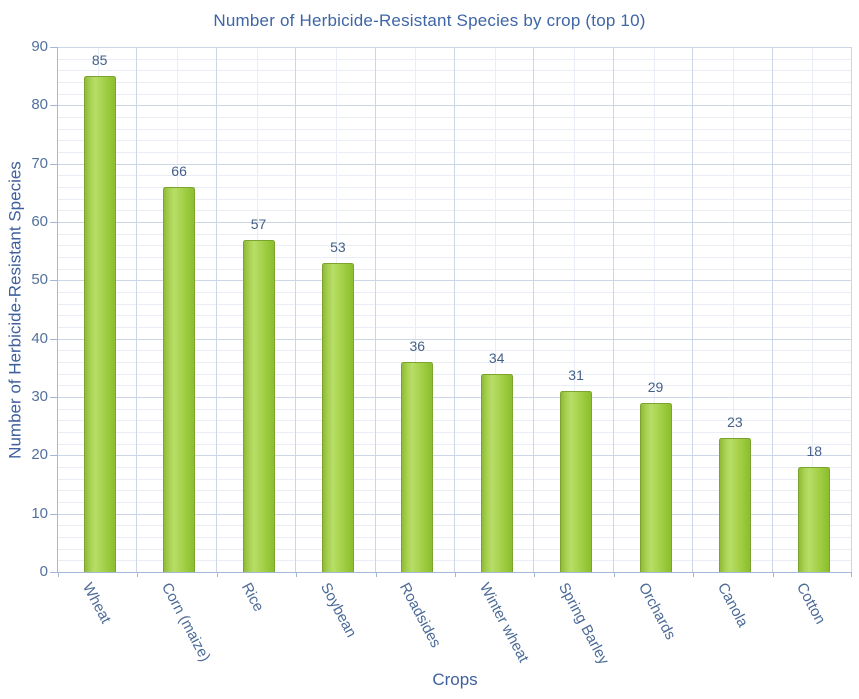  I want to click on bar-winter-wheat, so click(496, 472).